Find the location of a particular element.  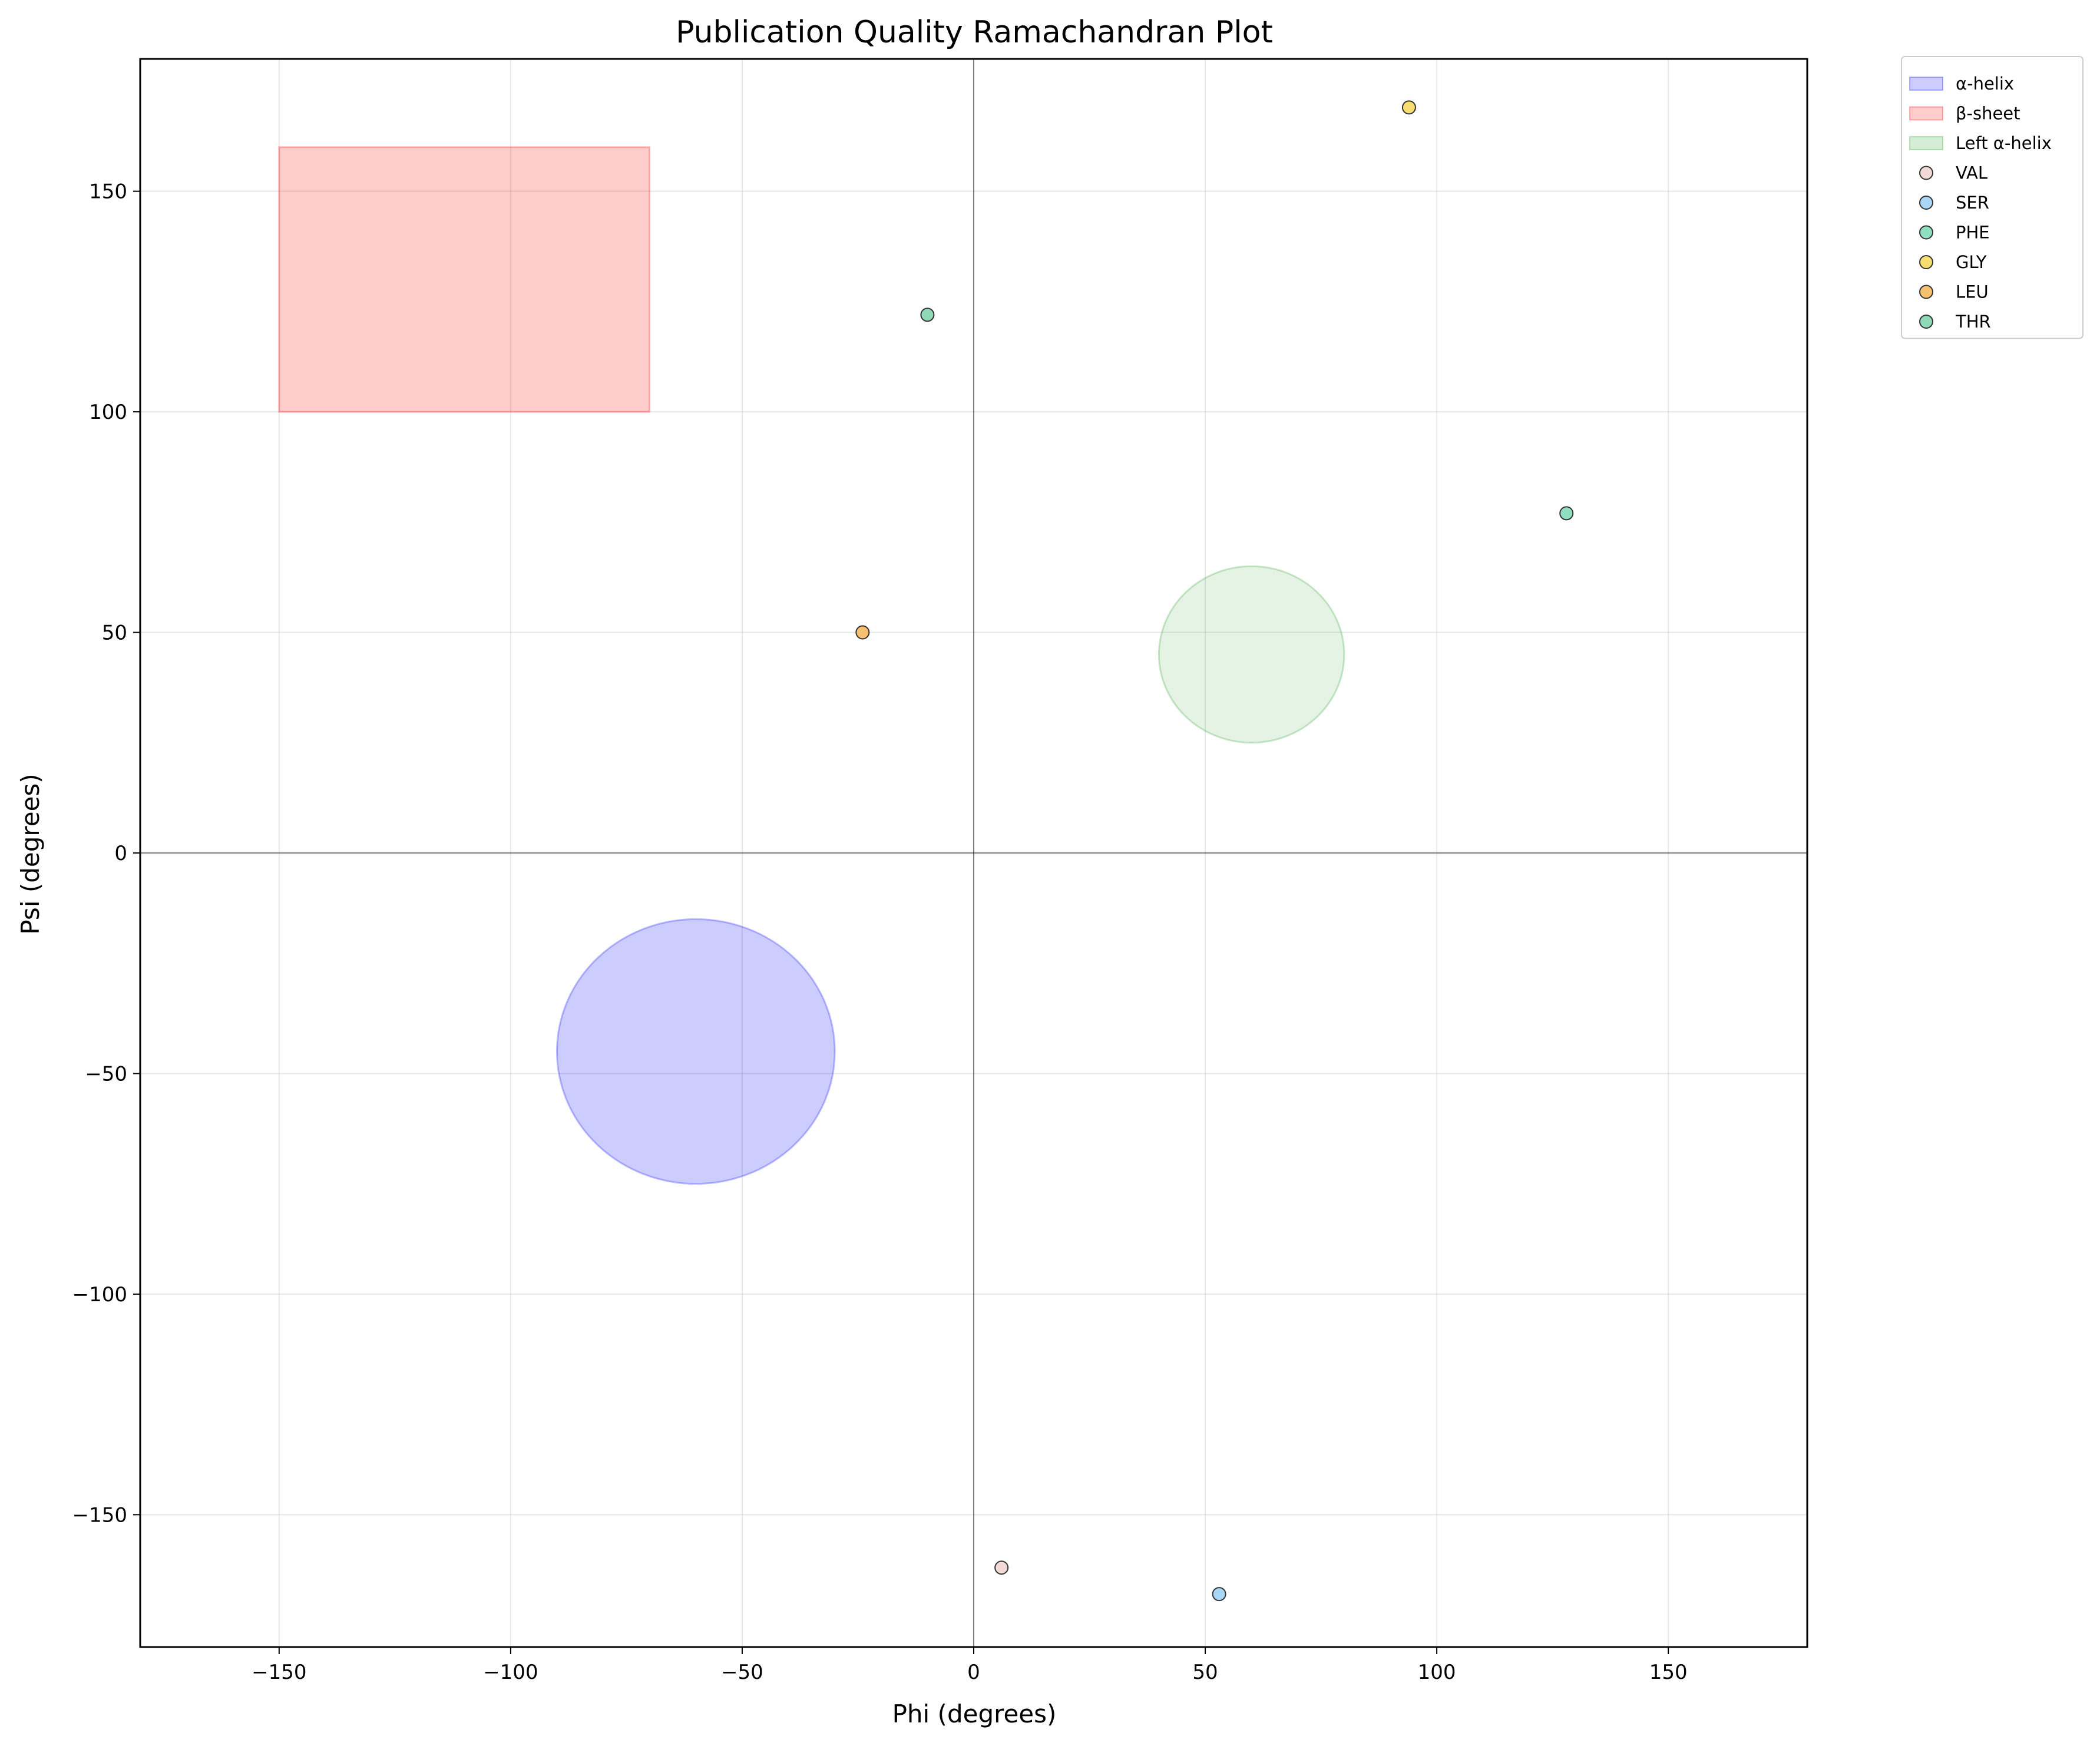

y-tick-label: −150 is located at coordinates (99, 1515).